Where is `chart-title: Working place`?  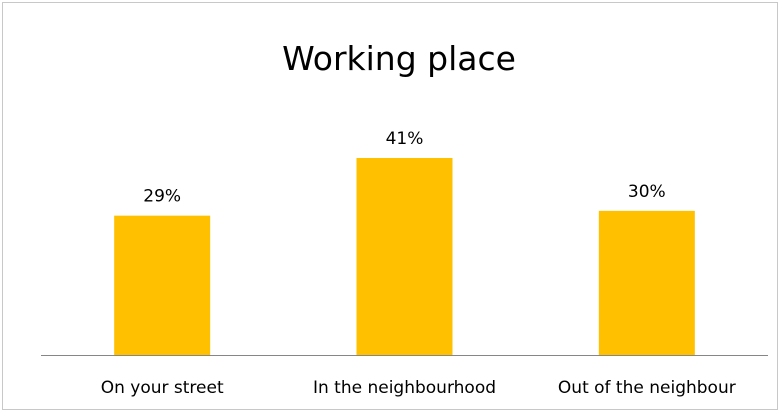
chart-title: Working place is located at coordinates (399, 58).